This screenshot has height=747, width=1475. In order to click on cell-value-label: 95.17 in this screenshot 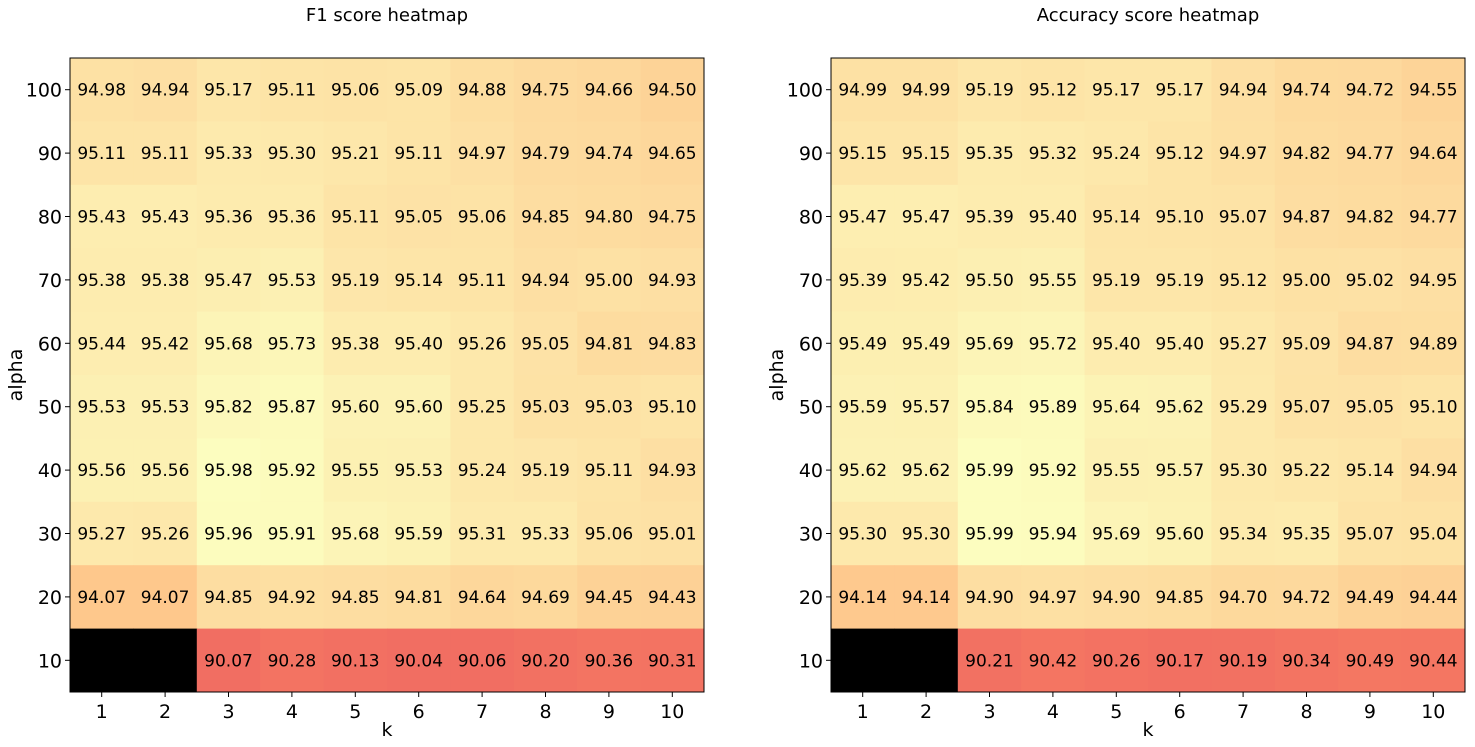, I will do `click(1179, 91)`.